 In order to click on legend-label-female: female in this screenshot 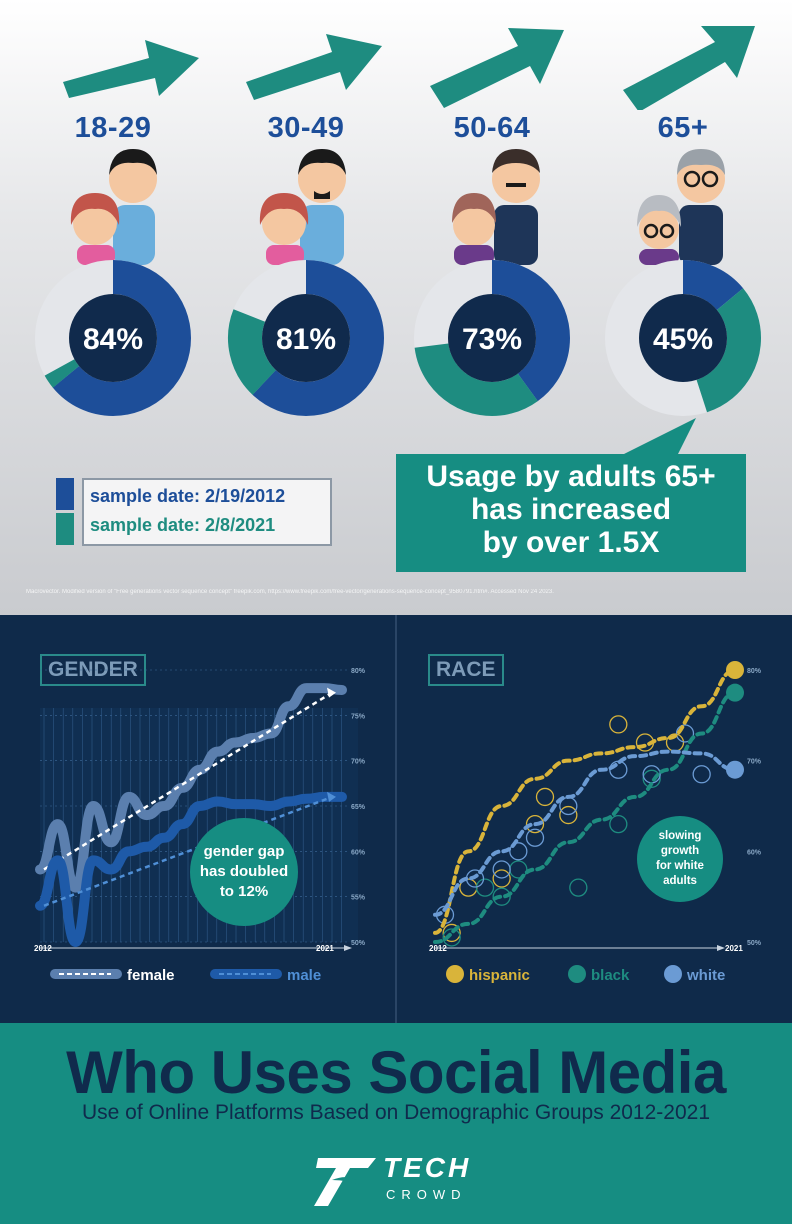, I will do `click(151, 975)`.